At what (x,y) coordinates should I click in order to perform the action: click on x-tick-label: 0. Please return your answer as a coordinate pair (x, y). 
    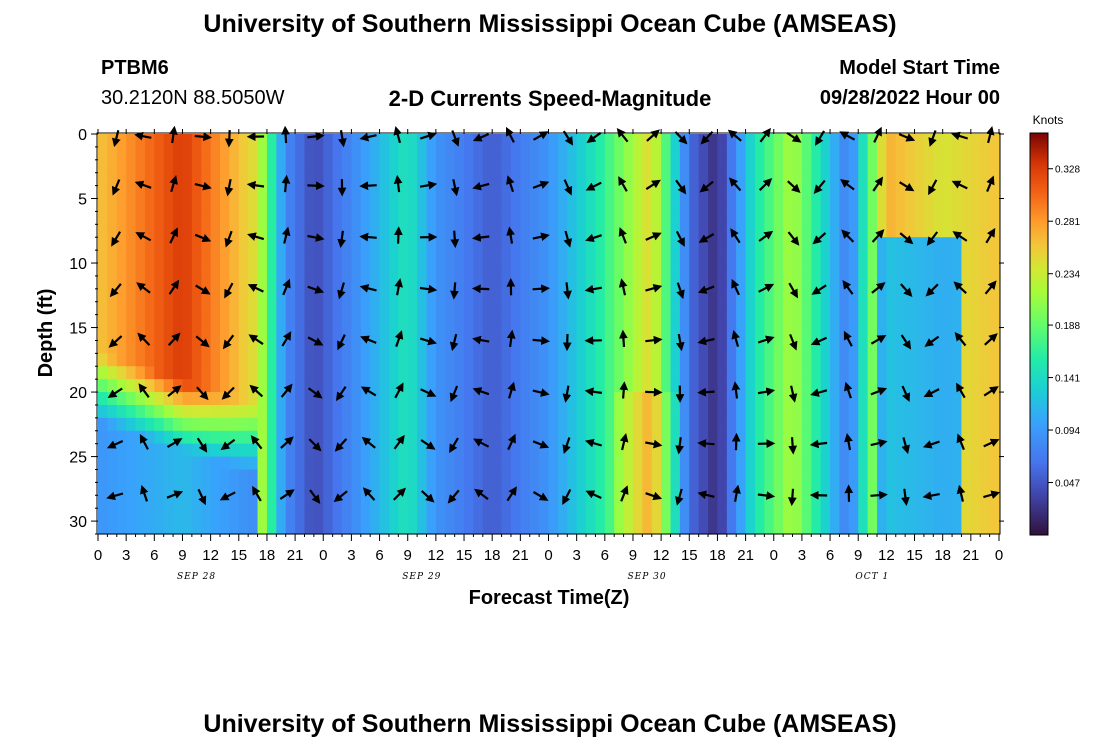
    Looking at the image, I should click on (98, 555).